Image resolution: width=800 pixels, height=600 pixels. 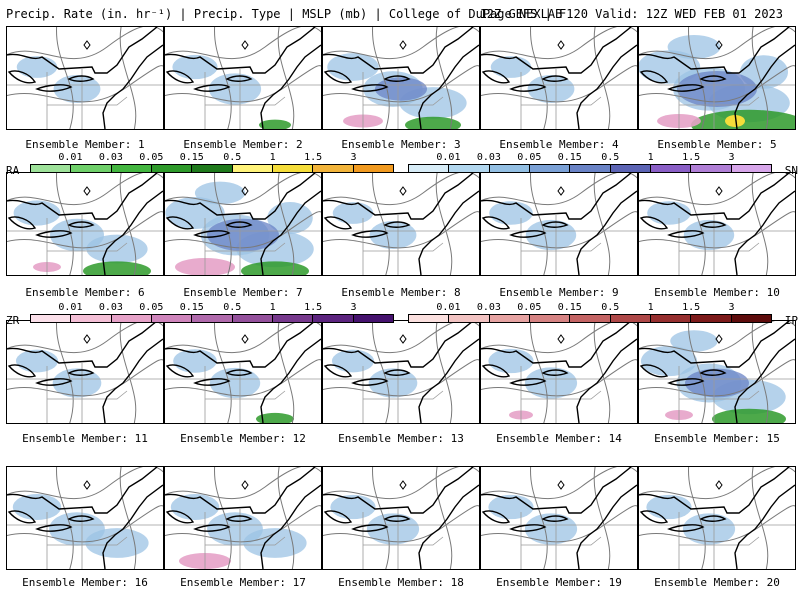 What do you see at coordinates (202, 163) in the screenshot?
I see `rain-colorbar: RA 0.01 0.03 0.05 0.15 0.5 1 1.5 3` at bounding box center [202, 163].